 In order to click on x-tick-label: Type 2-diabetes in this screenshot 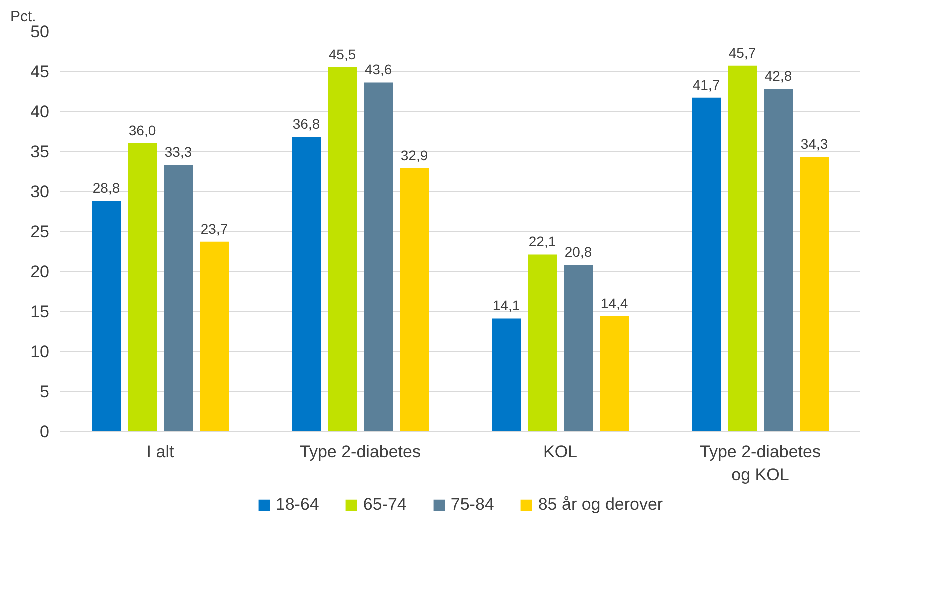, I will do `click(360, 452)`.